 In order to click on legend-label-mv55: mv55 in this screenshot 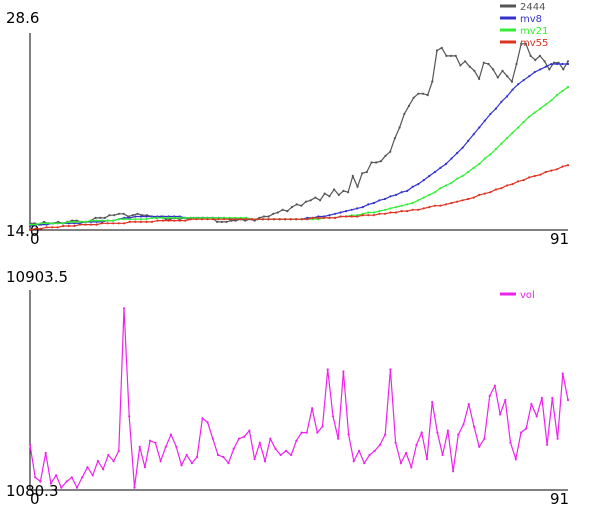, I will do `click(534, 43)`.